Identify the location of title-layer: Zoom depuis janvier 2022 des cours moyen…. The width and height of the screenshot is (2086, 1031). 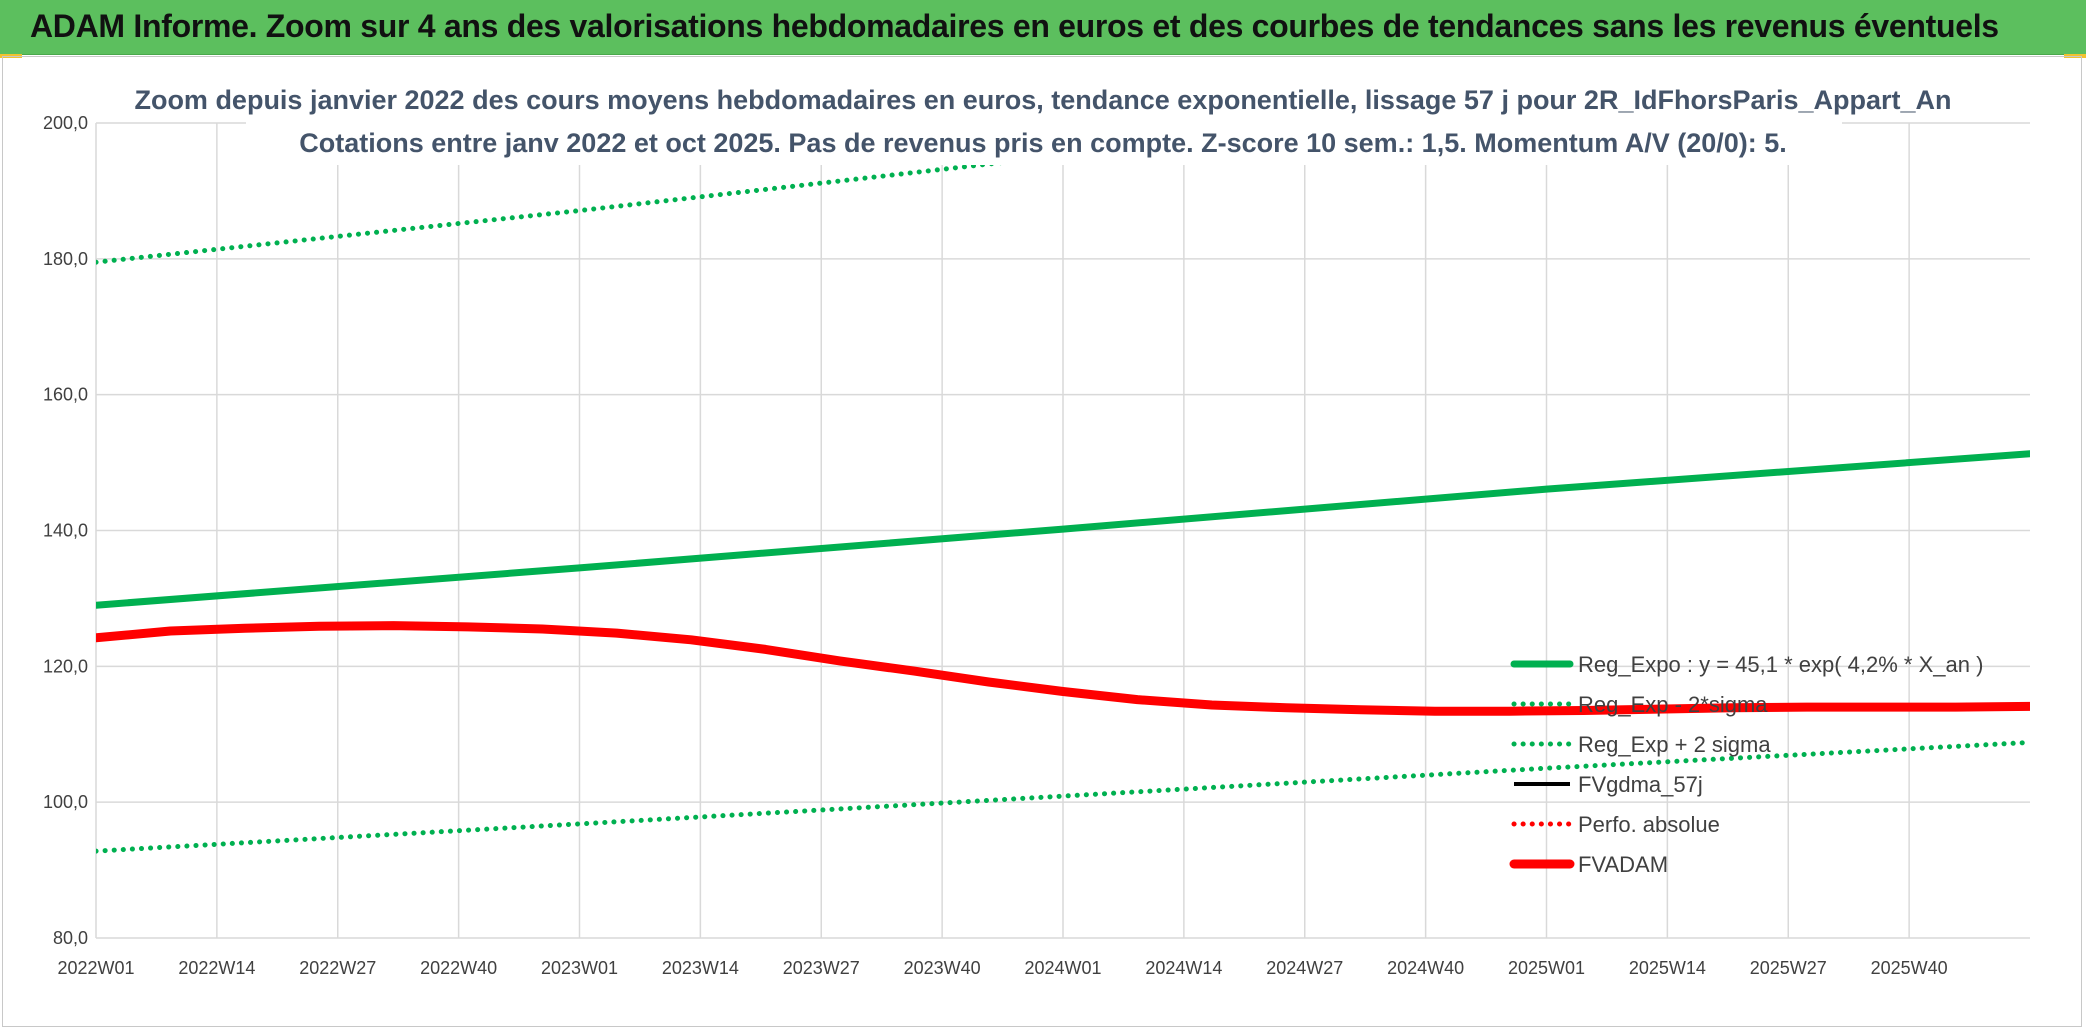
(1043, 121).